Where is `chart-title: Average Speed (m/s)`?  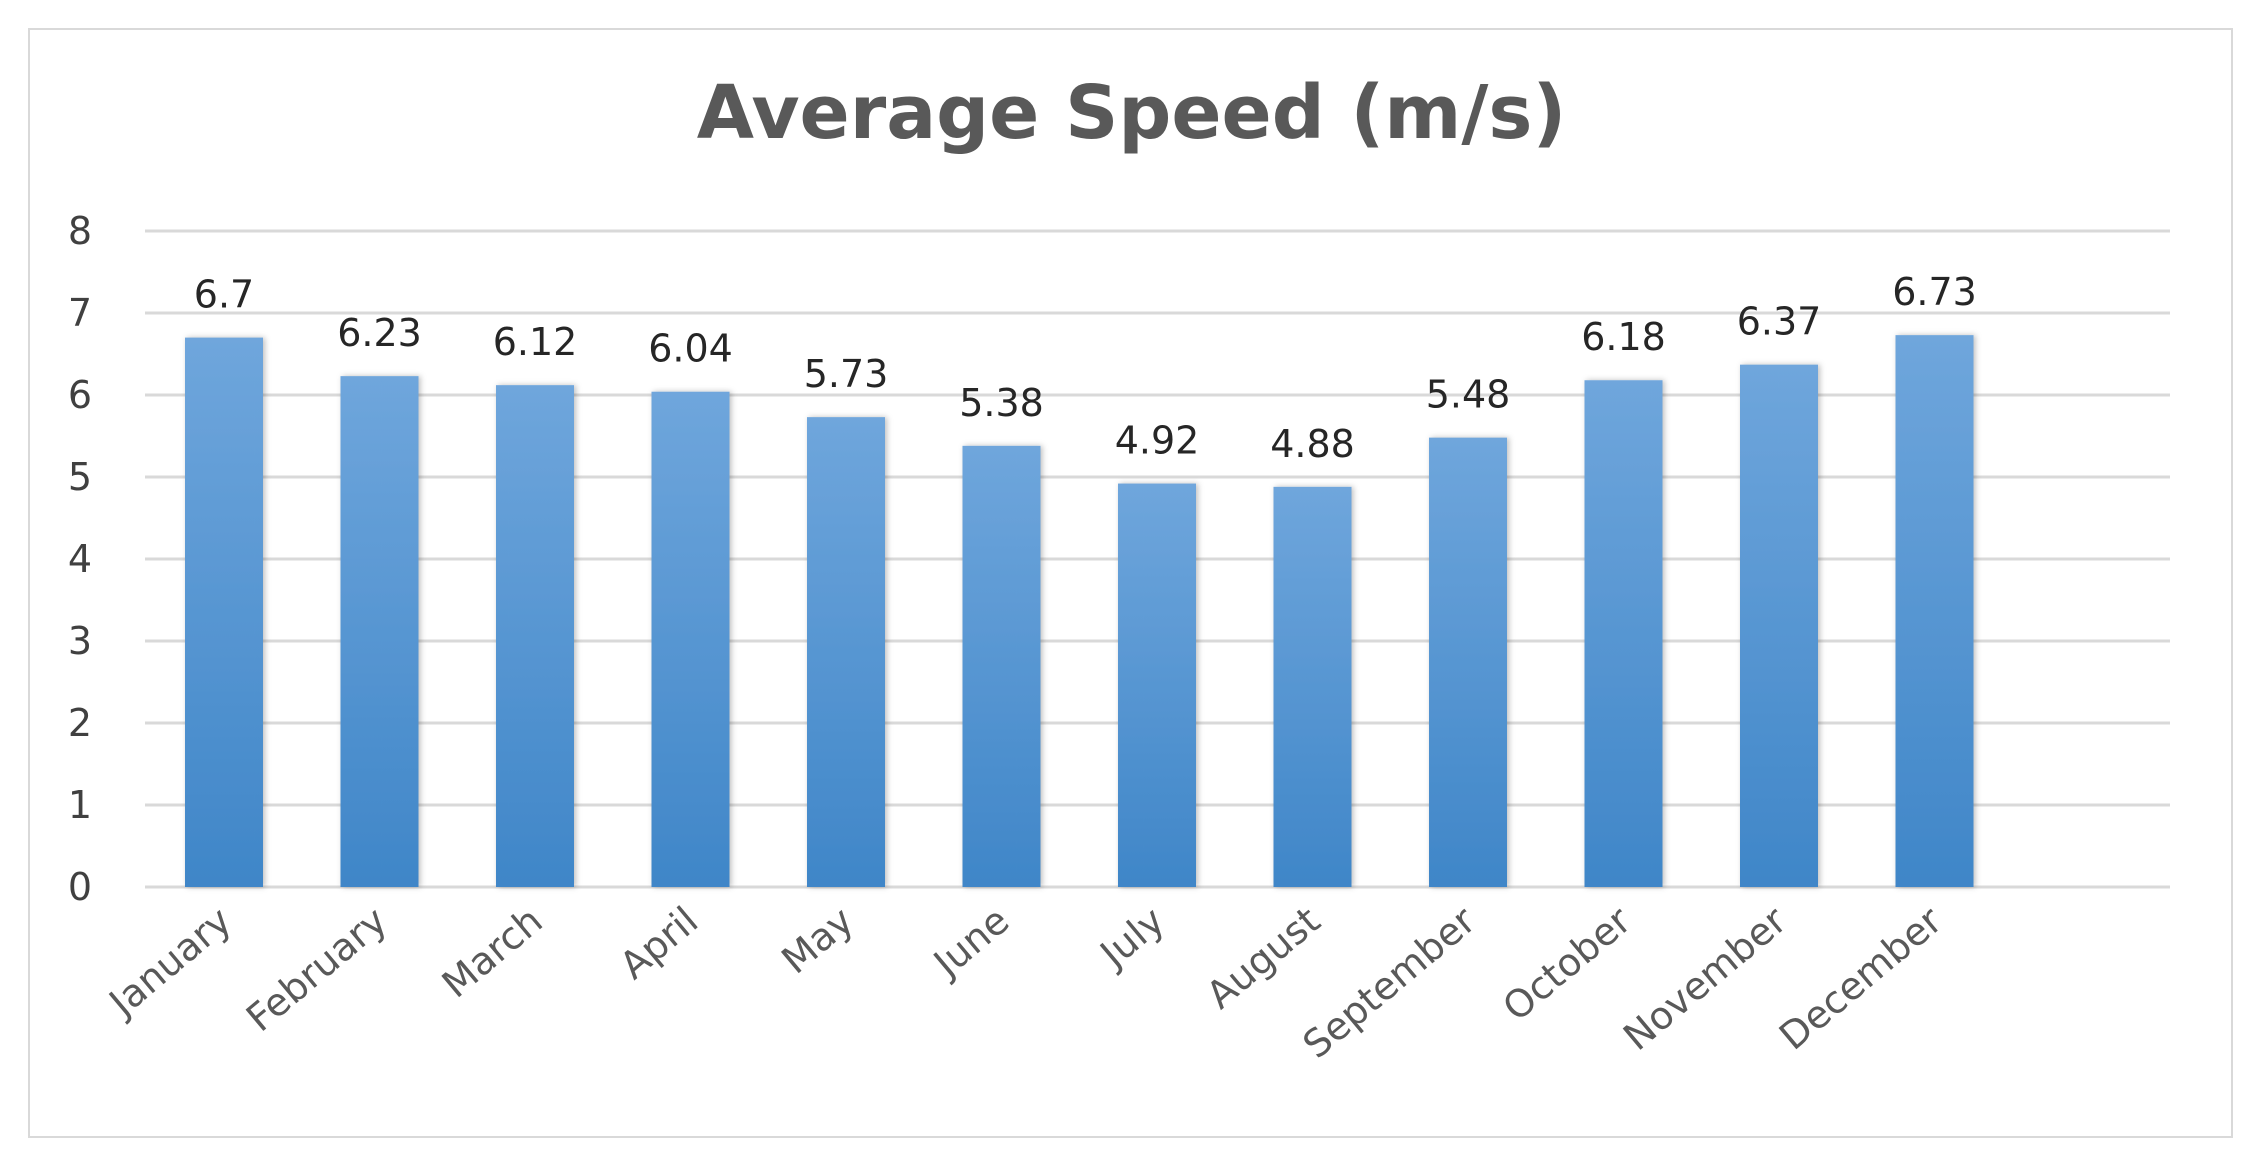 chart-title: Average Speed (m/s) is located at coordinates (1131, 113).